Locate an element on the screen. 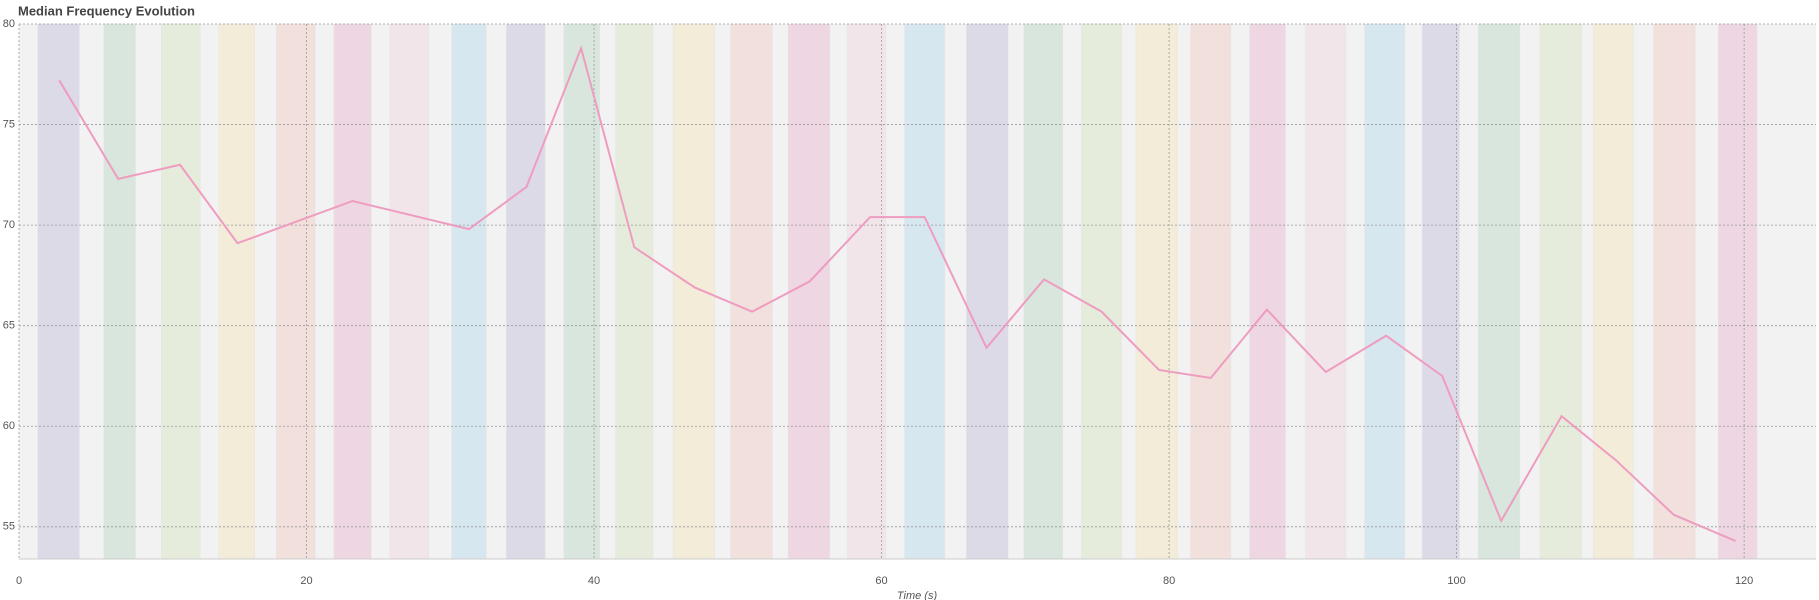 The width and height of the screenshot is (1819, 600). y-tick-label: 75 is located at coordinates (9, 124).